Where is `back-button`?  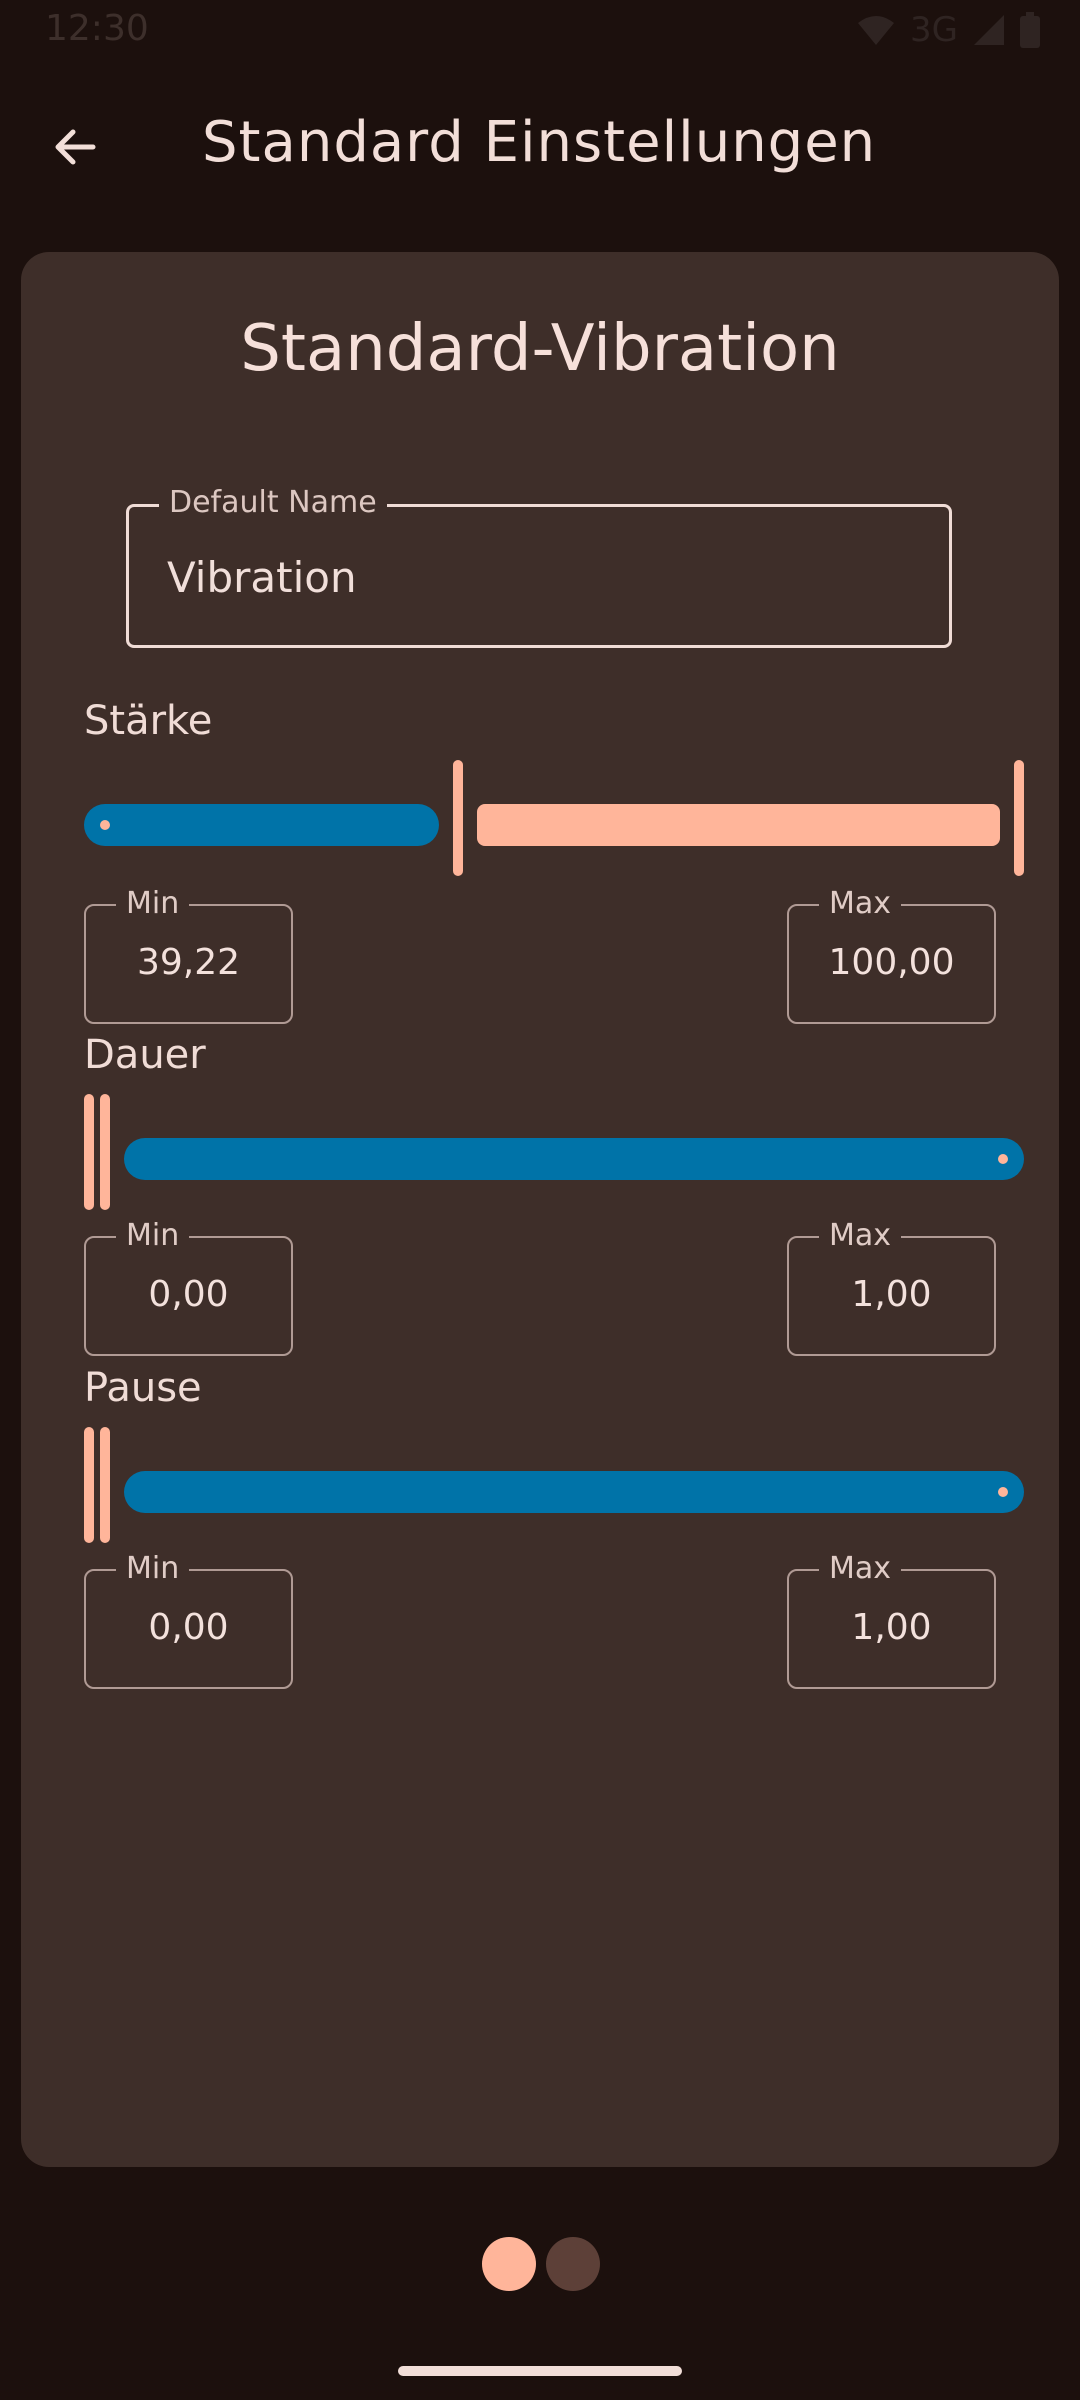 back-button is located at coordinates (75, 149).